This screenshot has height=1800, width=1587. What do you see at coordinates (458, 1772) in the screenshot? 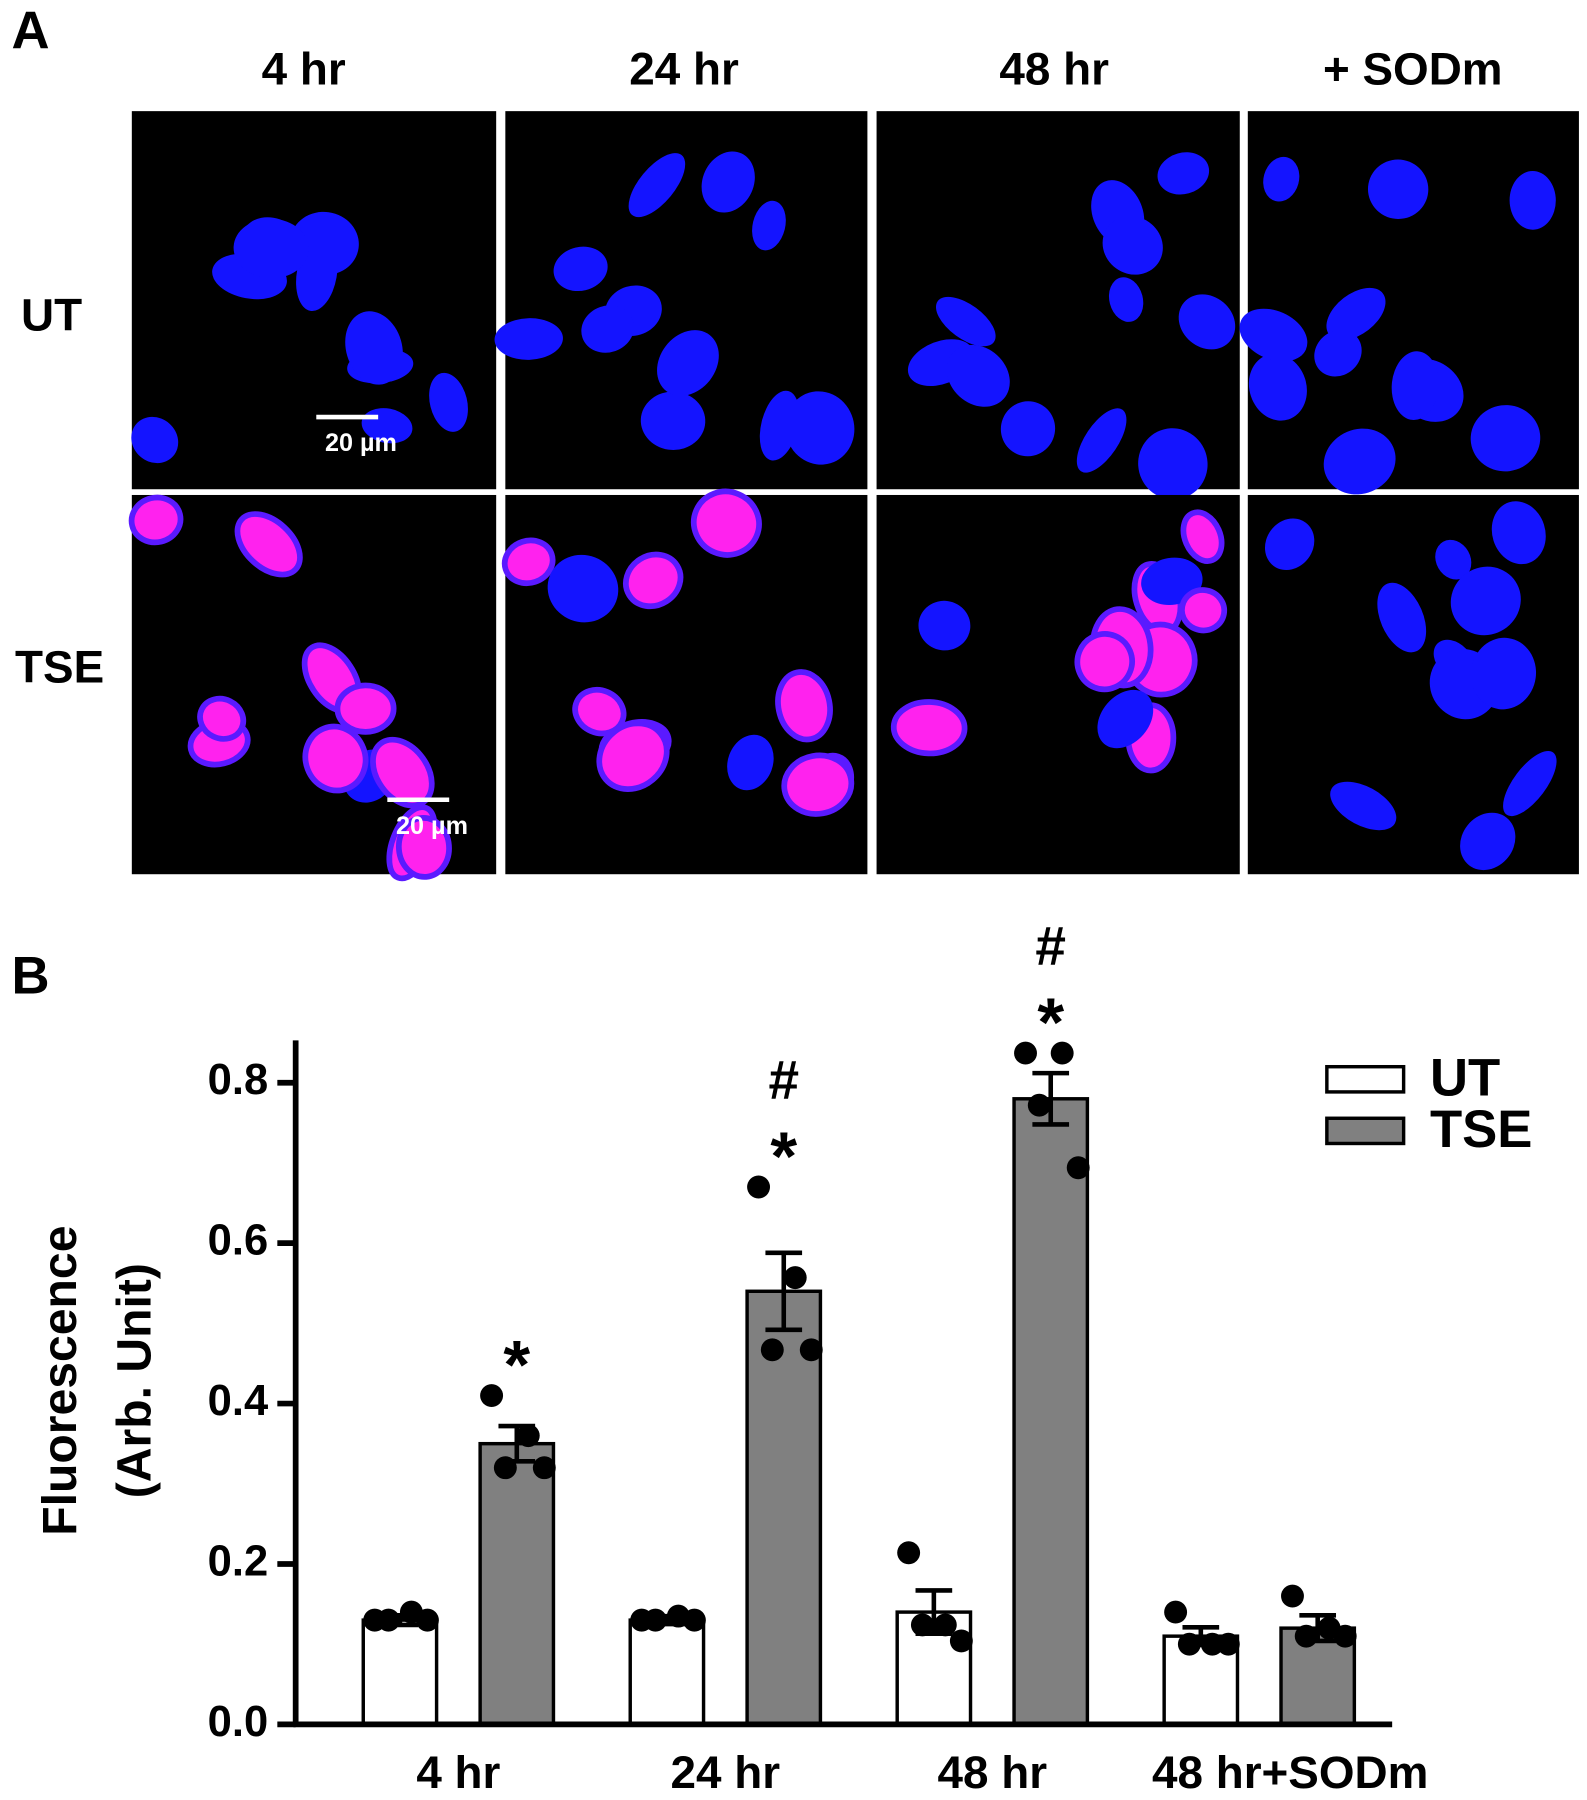
I see `x-tick-label: 4 hr` at bounding box center [458, 1772].